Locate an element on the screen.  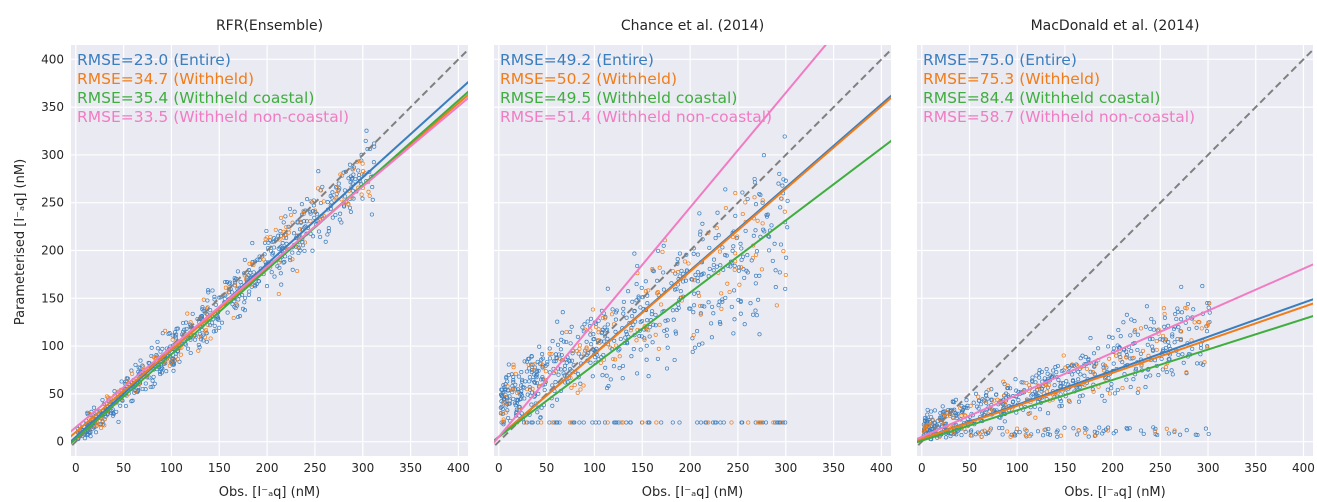
y-tick-label: 100 is located at coordinates (52, 346).